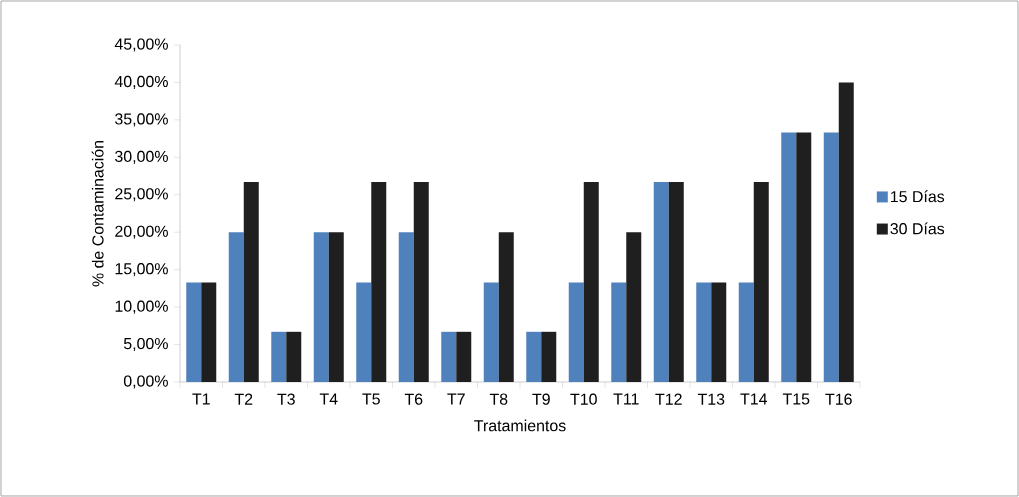 Image resolution: width=1019 pixels, height=497 pixels. I want to click on x-tick-label: T1, so click(201, 399).